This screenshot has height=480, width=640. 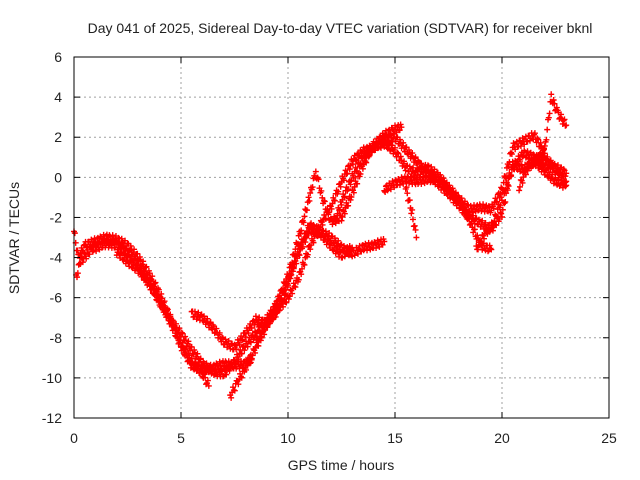 I want to click on x-axis-label: GPS time / hours, so click(x=341, y=465).